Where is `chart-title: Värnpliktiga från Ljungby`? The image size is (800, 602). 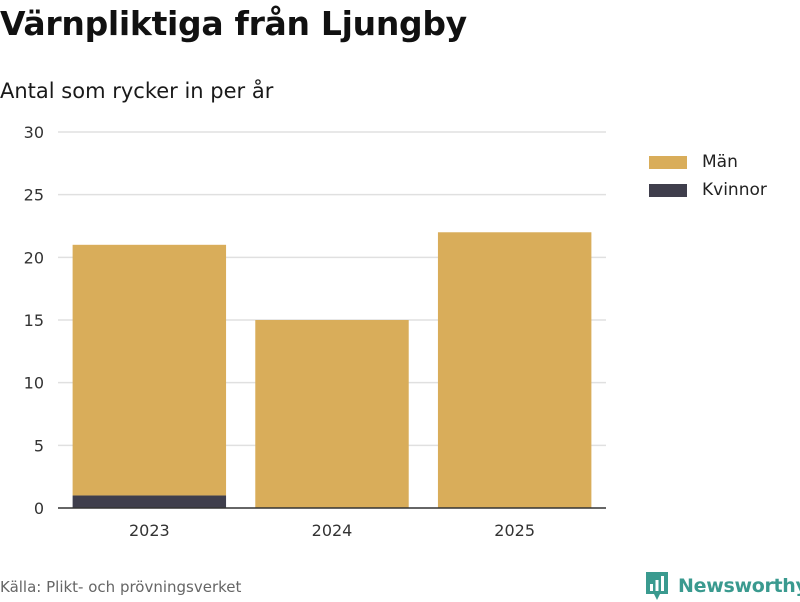
chart-title: Värnpliktiga från Ljungby is located at coordinates (233, 23).